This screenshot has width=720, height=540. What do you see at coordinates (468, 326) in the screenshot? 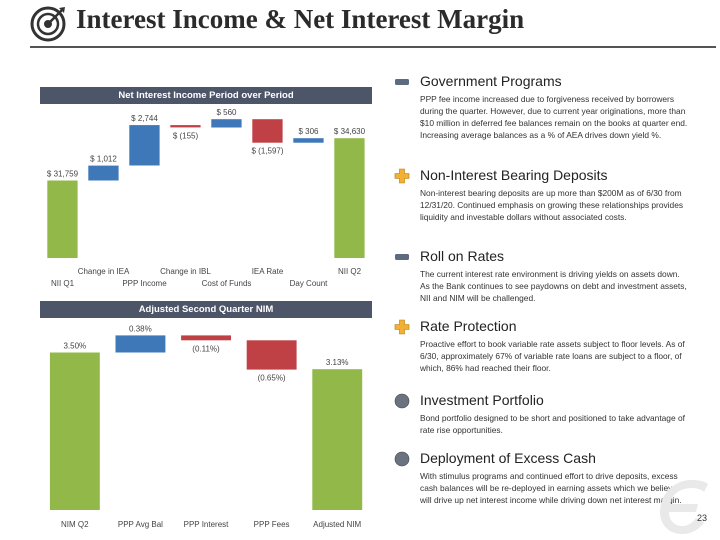
I see `section-title: Rate Protection` at bounding box center [468, 326].